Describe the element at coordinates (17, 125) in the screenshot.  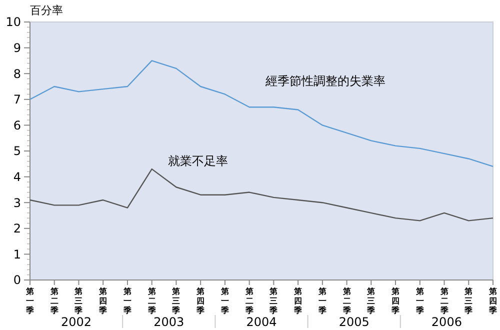
I see `y-tick-label: 6` at that location.